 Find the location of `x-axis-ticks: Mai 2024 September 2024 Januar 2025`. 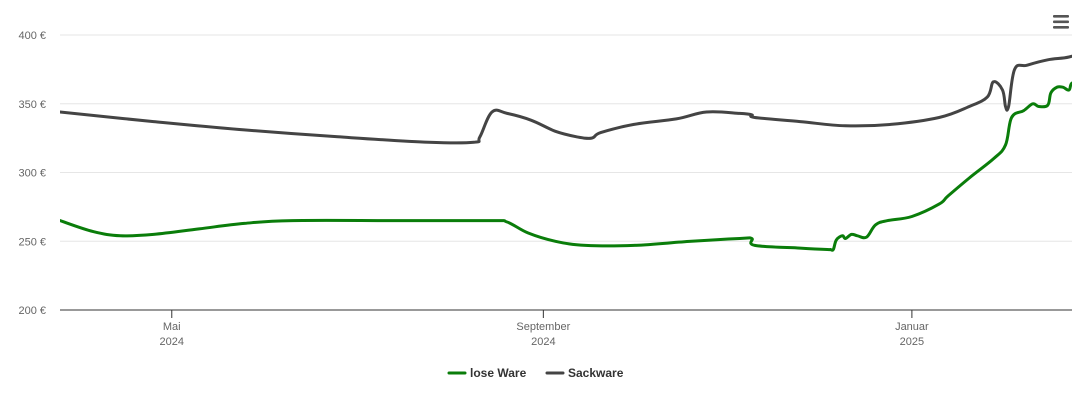

x-axis-ticks: Mai 2024 September 2024 Januar 2025 is located at coordinates (544, 329).